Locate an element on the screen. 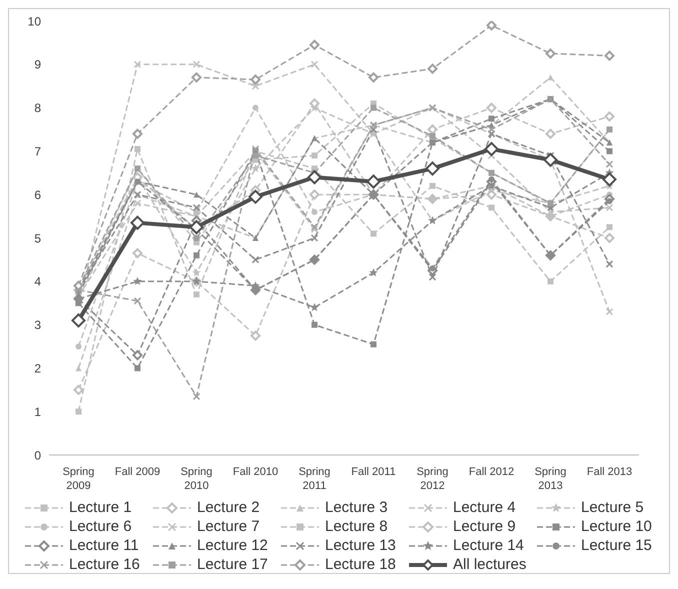 The width and height of the screenshot is (678, 589). x-tick-label: Spring 2011 is located at coordinates (314, 479).